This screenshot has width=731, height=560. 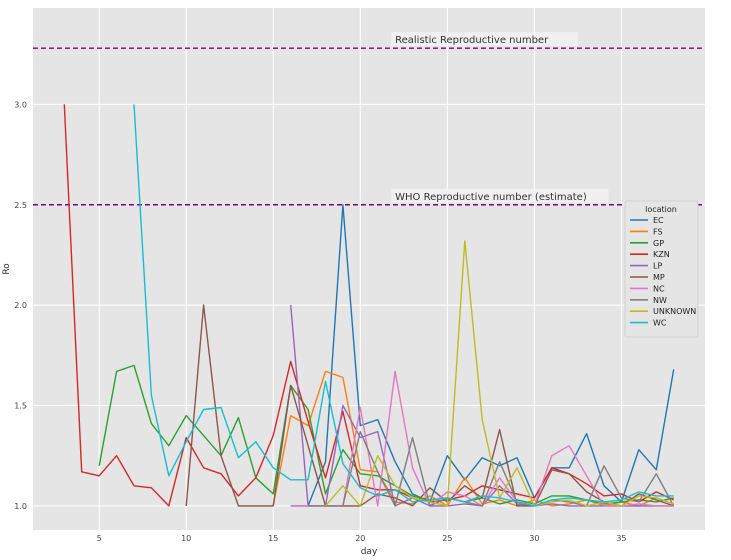 I want to click on x-tick-label: 5, so click(x=99, y=538).